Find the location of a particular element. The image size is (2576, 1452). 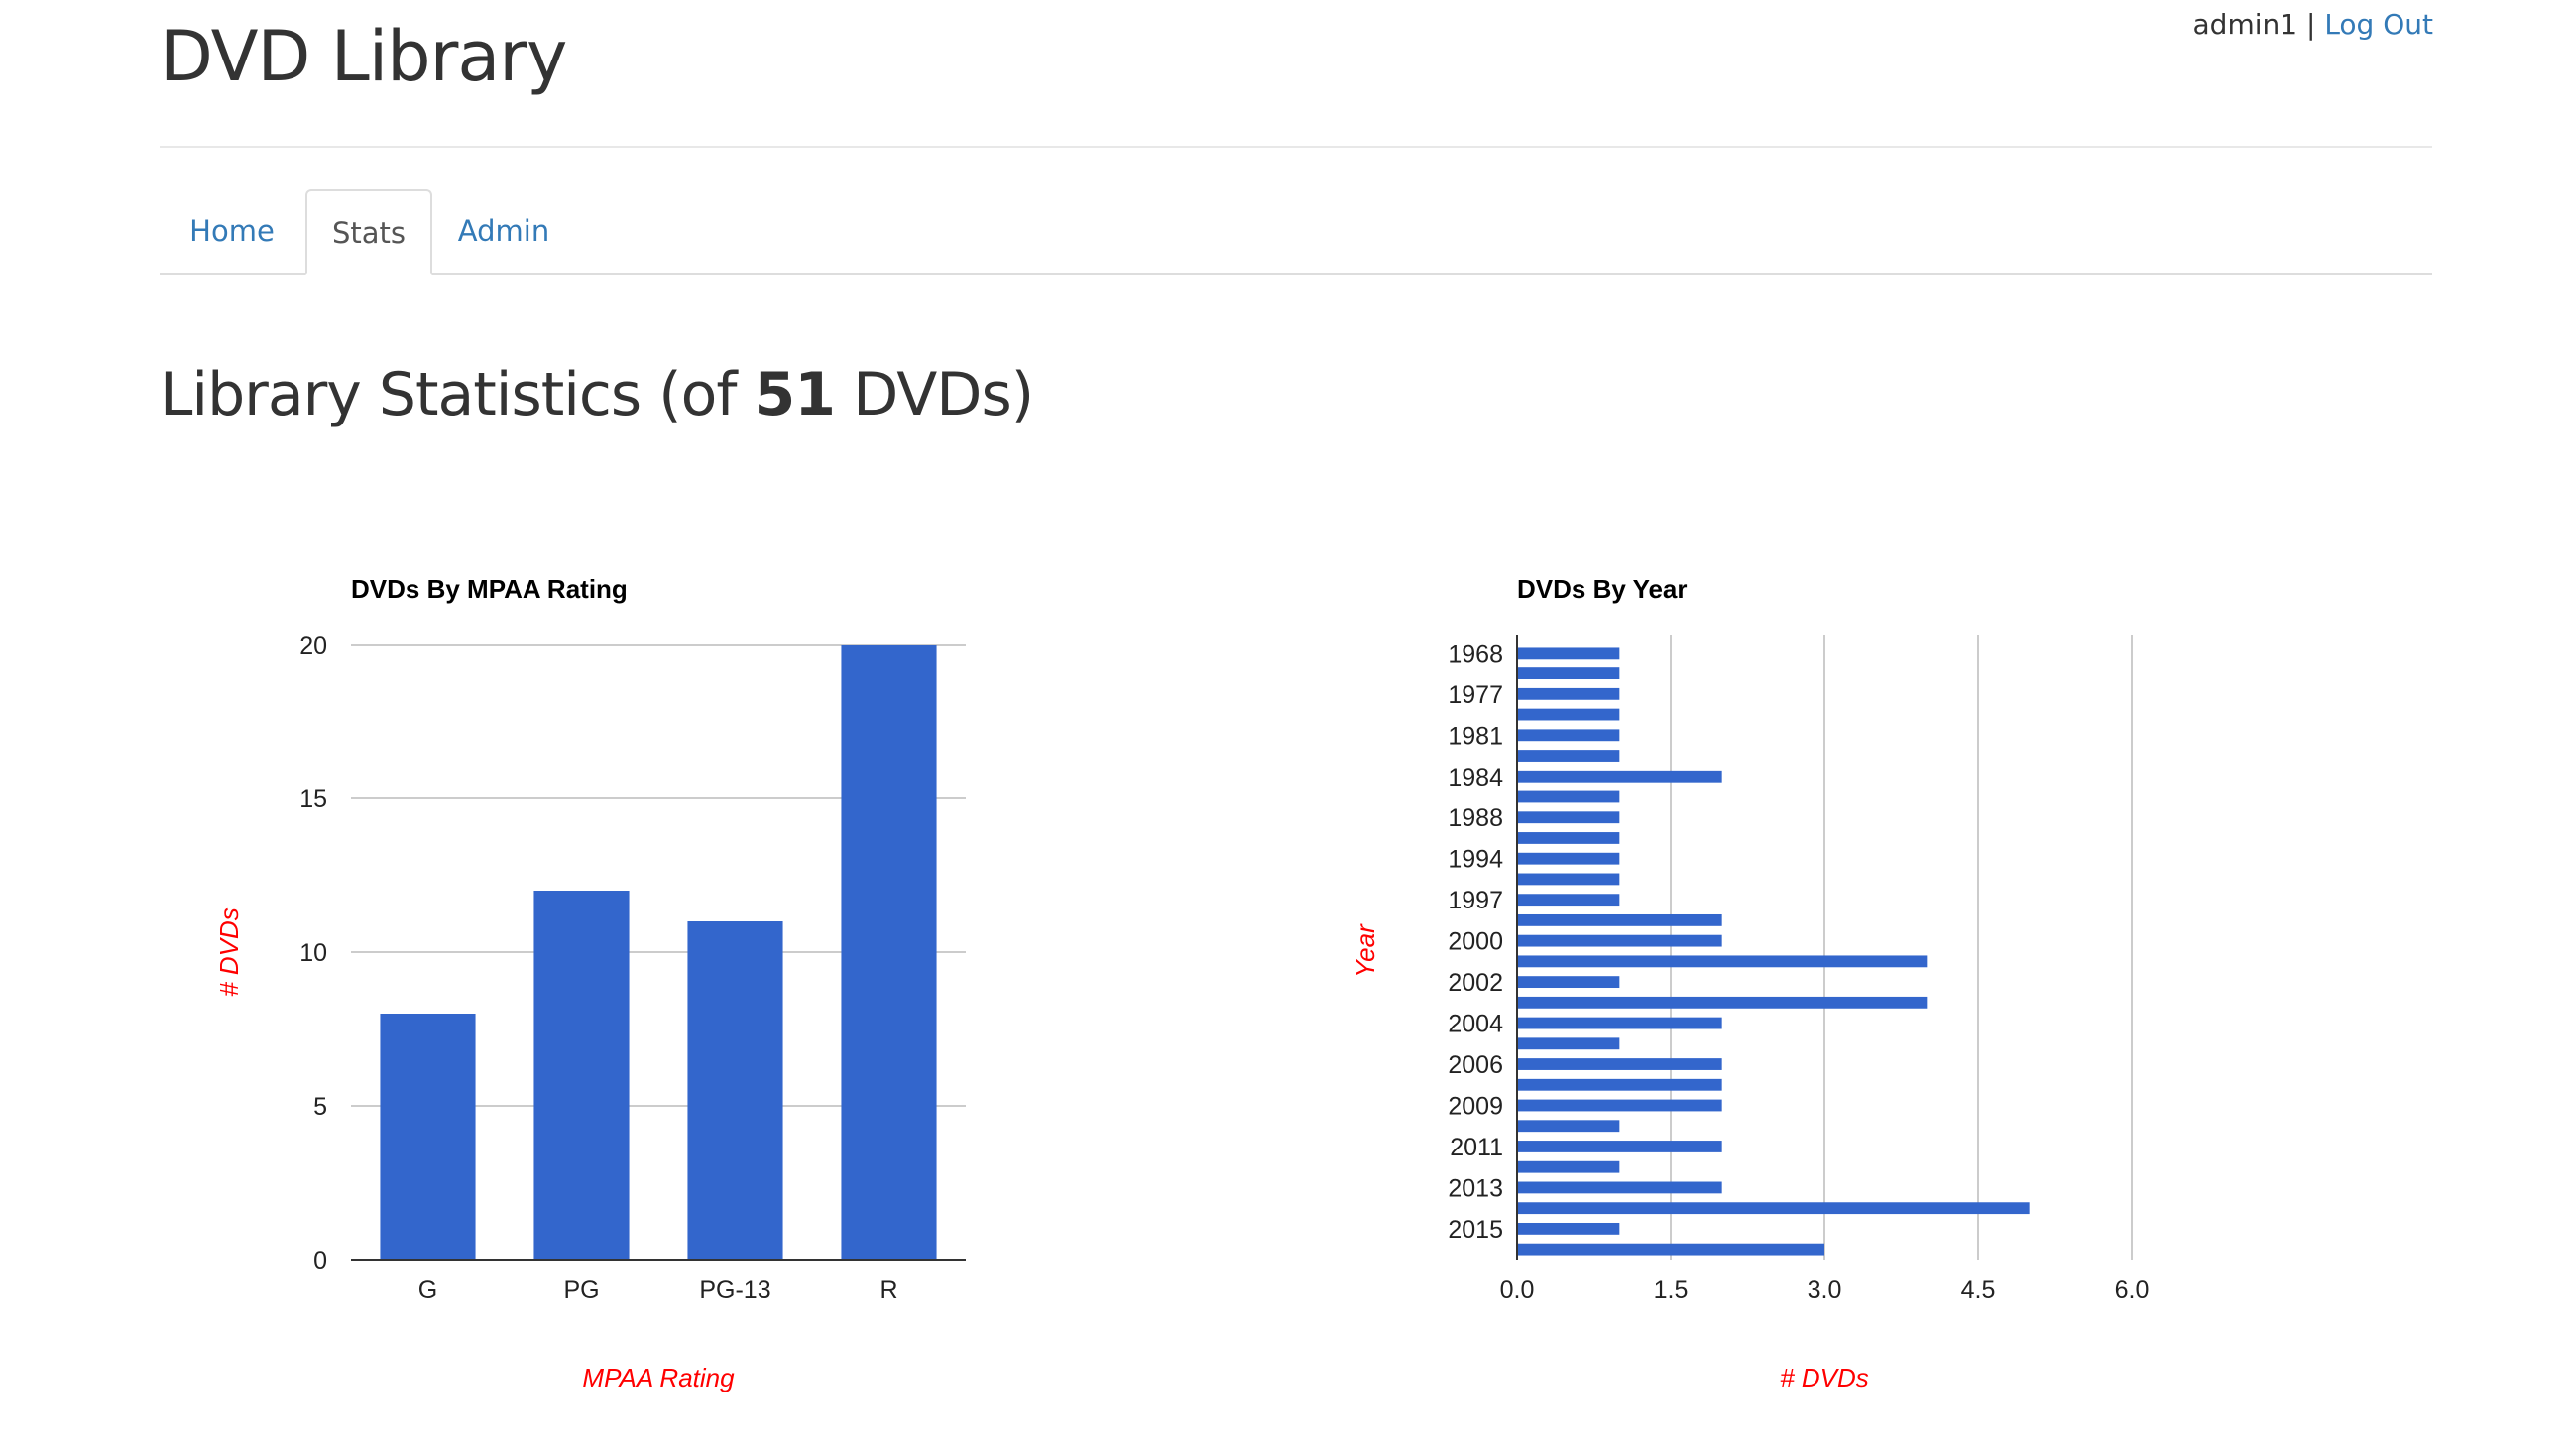

y-tick-label: 2015 is located at coordinates (1475, 1230).